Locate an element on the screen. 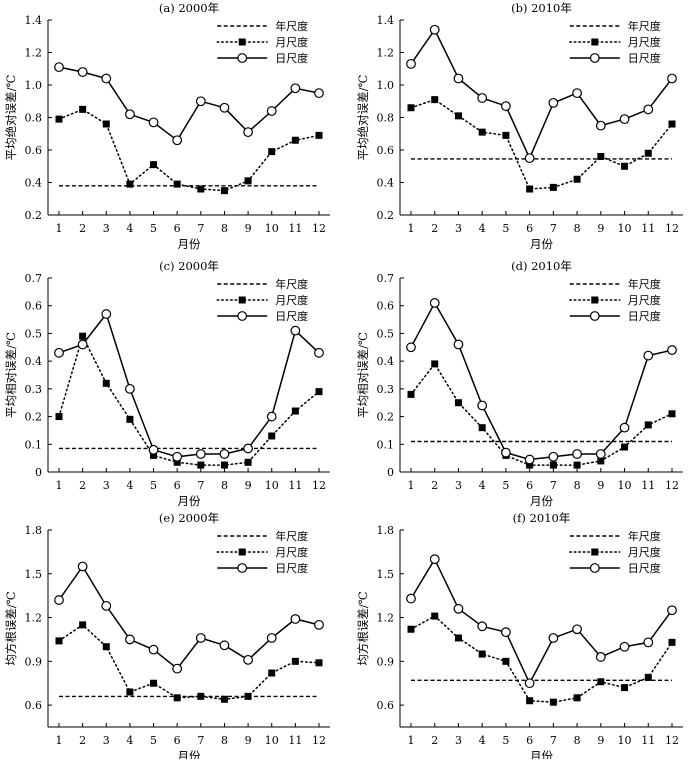 This screenshot has width=700, height=763. y-tick-label: 0.7 is located at coordinates (386, 278).